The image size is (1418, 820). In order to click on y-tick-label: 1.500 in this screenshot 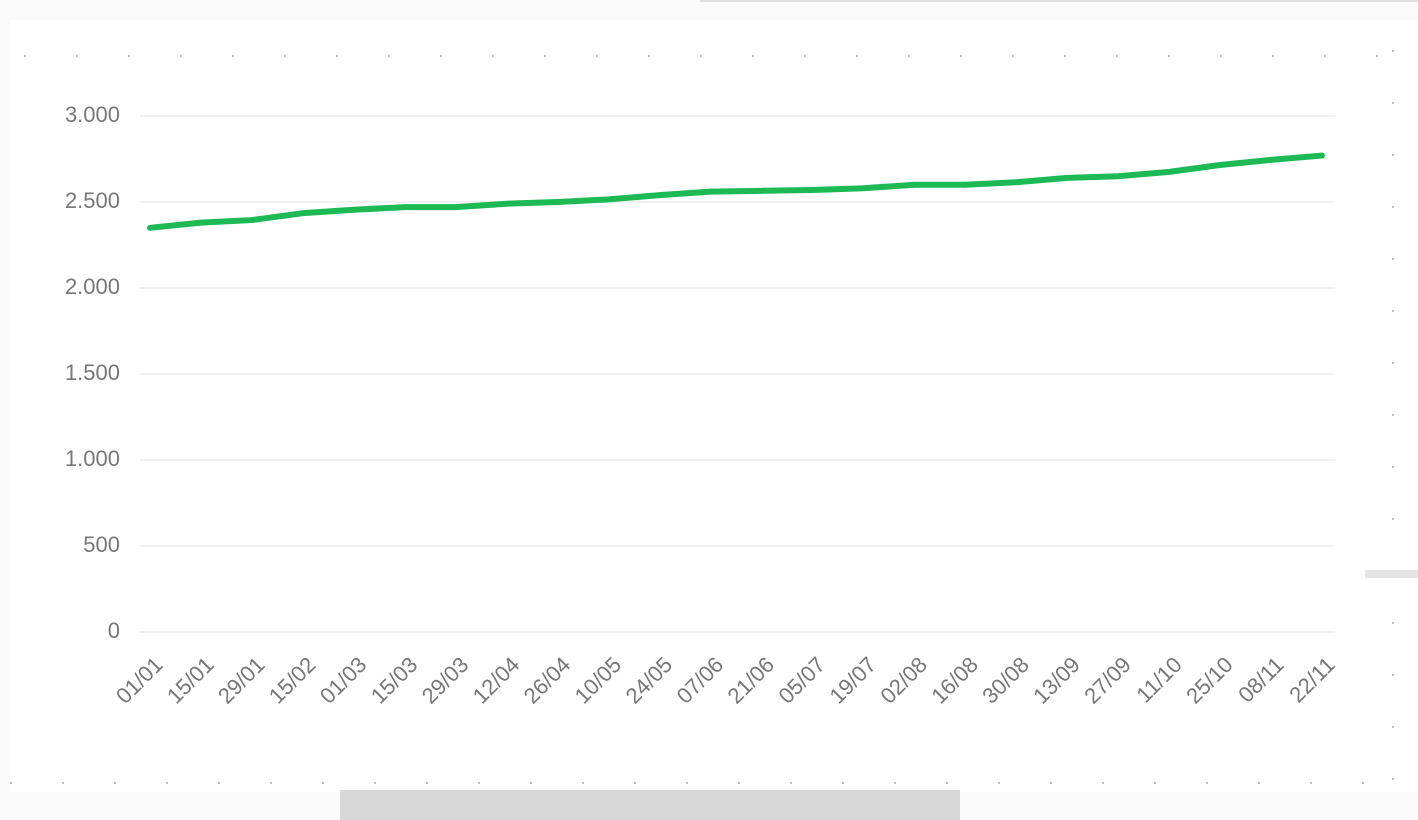, I will do `click(92, 372)`.